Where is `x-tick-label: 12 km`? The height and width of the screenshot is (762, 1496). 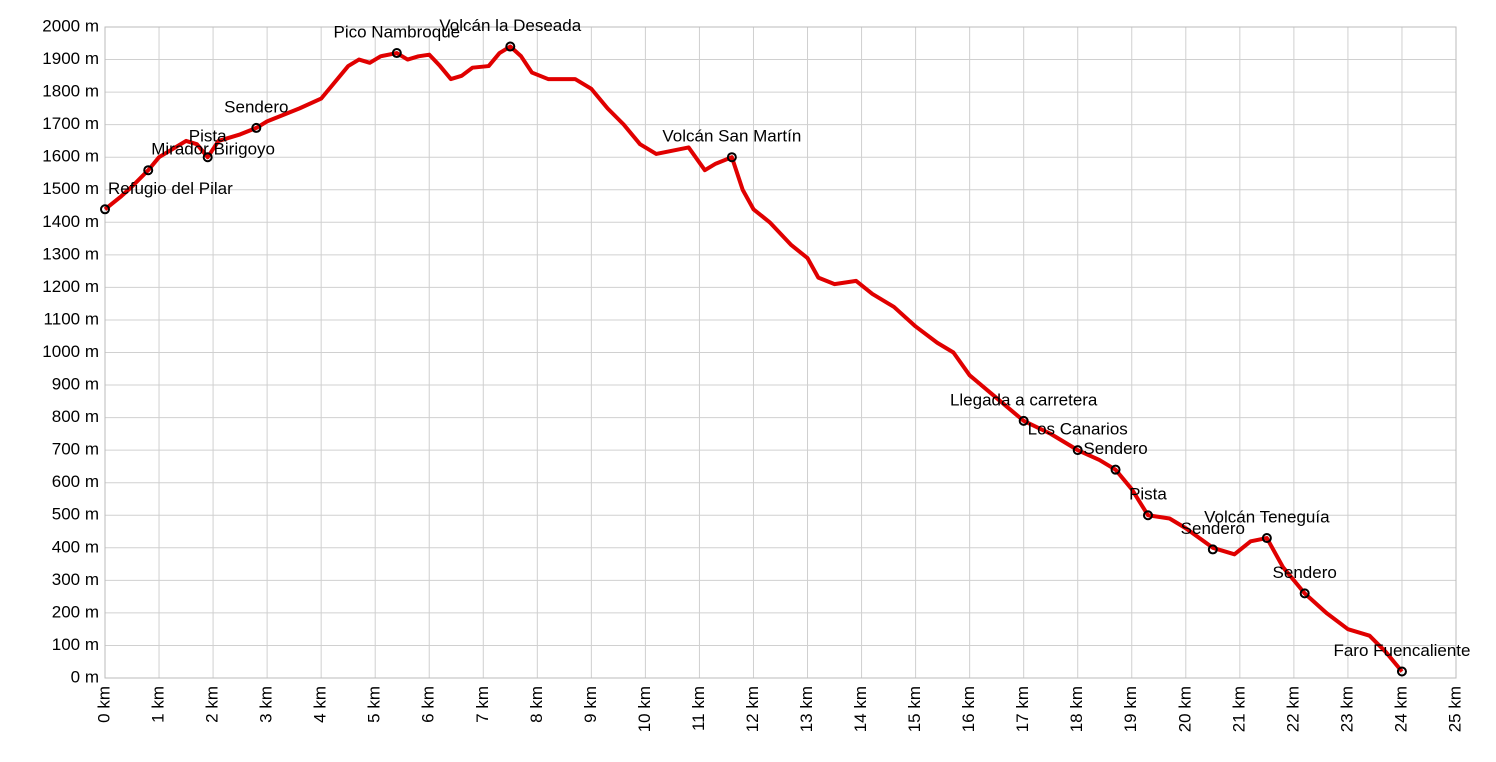
x-tick-label: 12 km is located at coordinates (752, 709).